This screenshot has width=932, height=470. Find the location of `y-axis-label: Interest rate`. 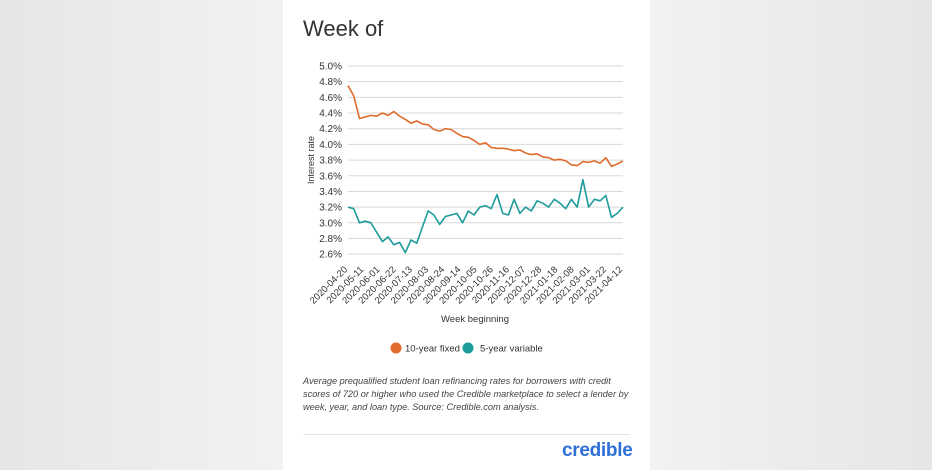

y-axis-label: Interest rate is located at coordinates (311, 160).